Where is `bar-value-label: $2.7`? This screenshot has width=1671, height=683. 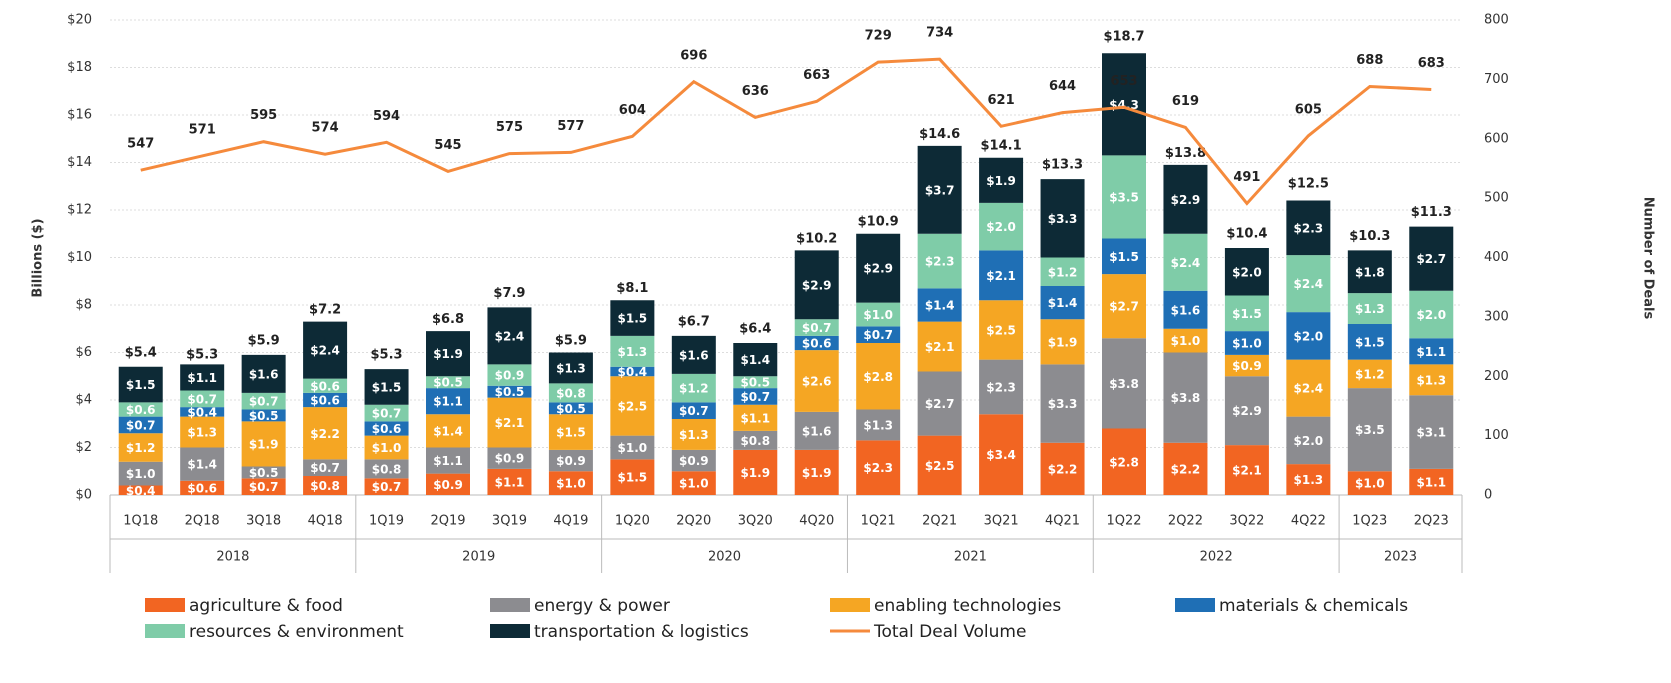
bar-value-label: $2.7 is located at coordinates (1431, 259).